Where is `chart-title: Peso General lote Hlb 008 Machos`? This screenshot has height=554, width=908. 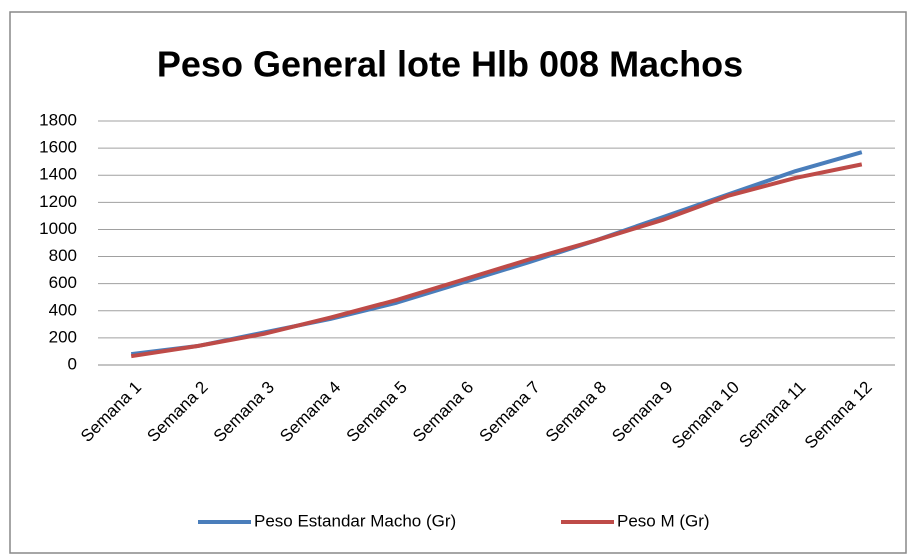
chart-title: Peso General lote Hlb 008 Machos is located at coordinates (450, 64).